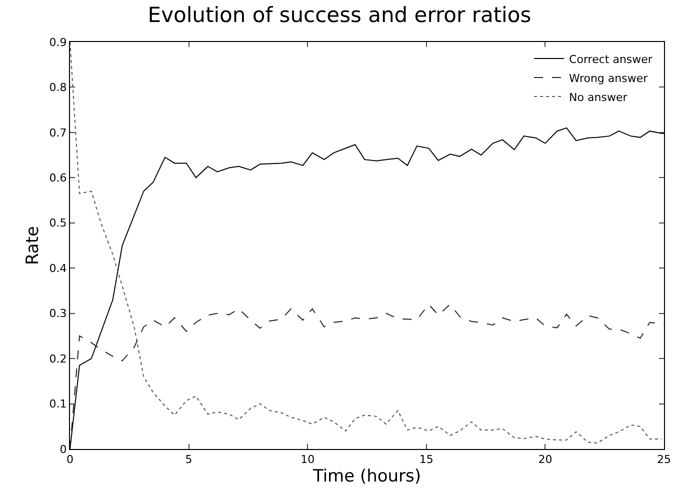 The image size is (679, 490). What do you see at coordinates (58, 313) in the screenshot?
I see `y-tick-label: 0.3` at bounding box center [58, 313].